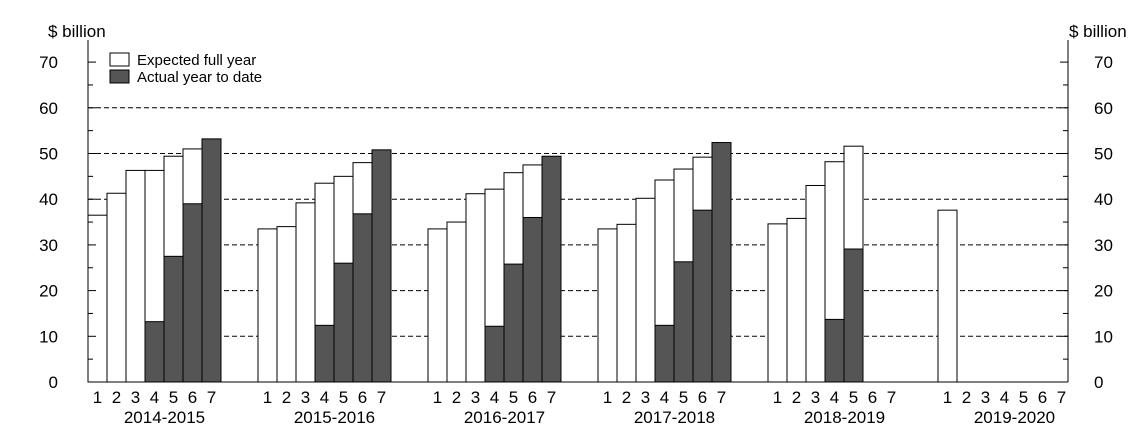 The image size is (1146, 446). I want to click on group-label: 2017-2018, so click(674, 417).